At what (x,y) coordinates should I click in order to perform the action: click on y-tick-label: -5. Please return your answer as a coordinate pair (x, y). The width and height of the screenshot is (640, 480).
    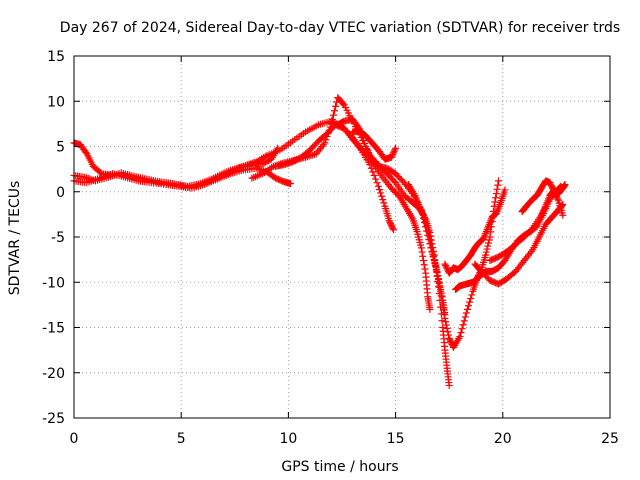
    Looking at the image, I should click on (58, 238).